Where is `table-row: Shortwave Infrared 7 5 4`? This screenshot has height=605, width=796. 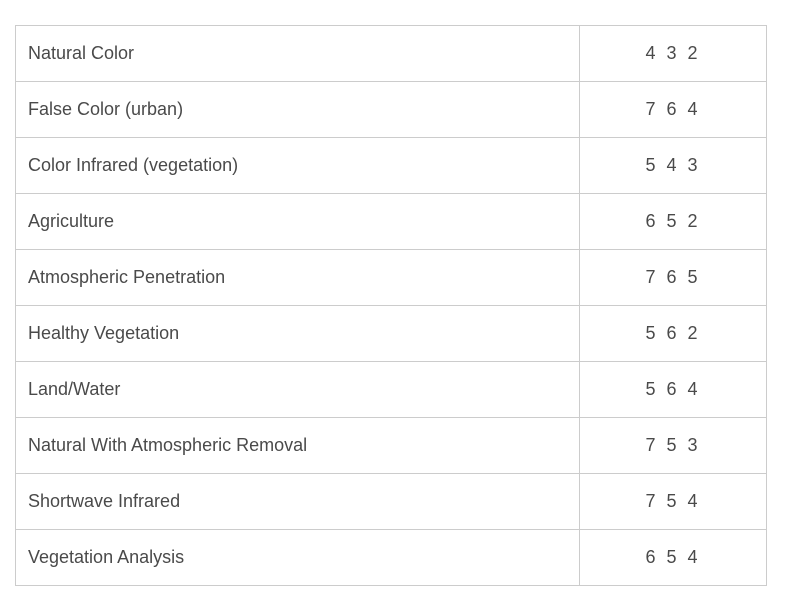 table-row: Shortwave Infrared 7 5 4 is located at coordinates (391, 501).